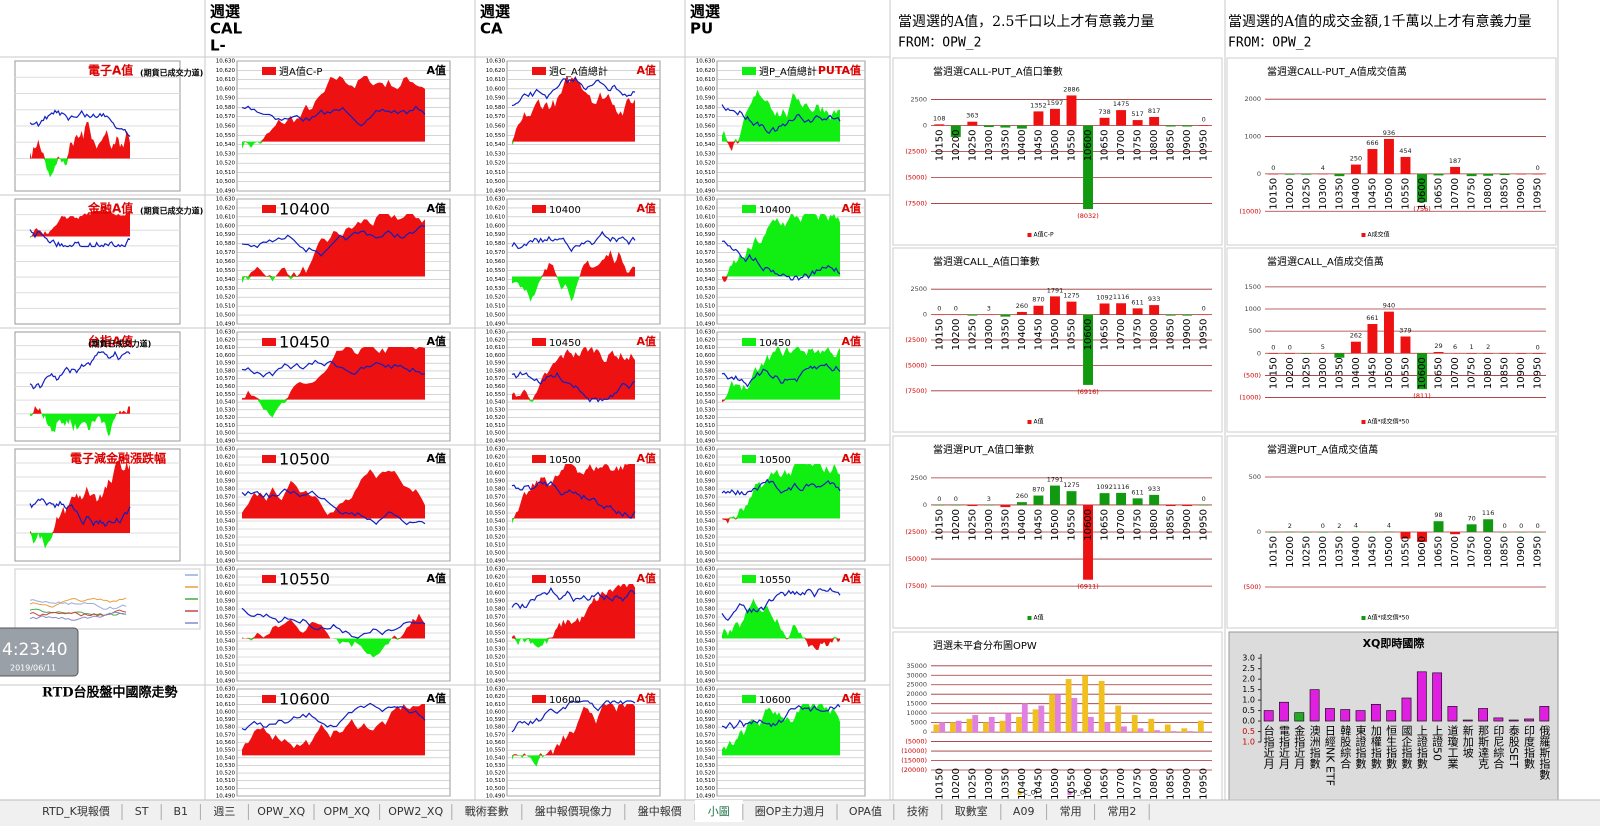  I want to click on tab: 小圖, so click(719, 811).